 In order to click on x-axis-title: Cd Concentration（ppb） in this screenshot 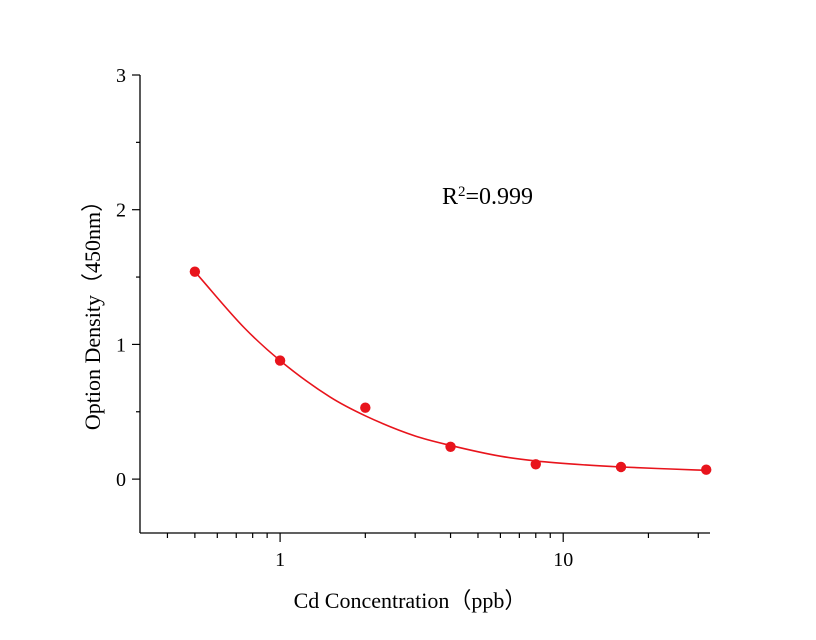, I will do `click(410, 600)`.